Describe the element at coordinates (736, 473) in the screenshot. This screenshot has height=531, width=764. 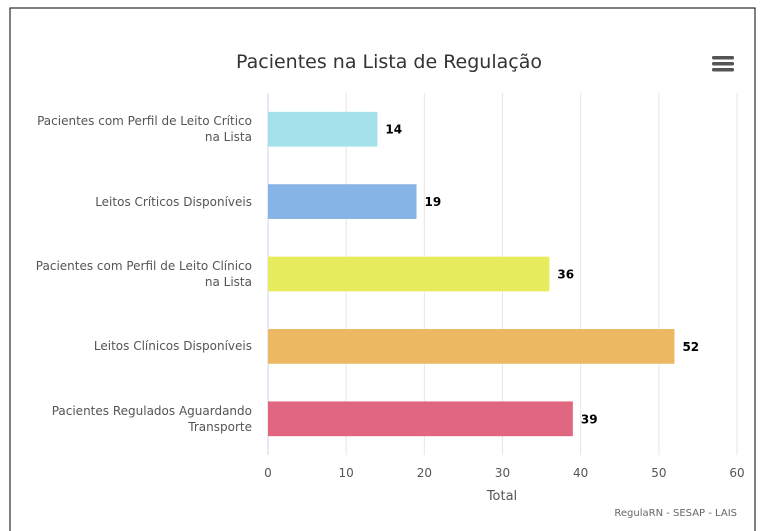
I see `x-tick-label: 60` at that location.